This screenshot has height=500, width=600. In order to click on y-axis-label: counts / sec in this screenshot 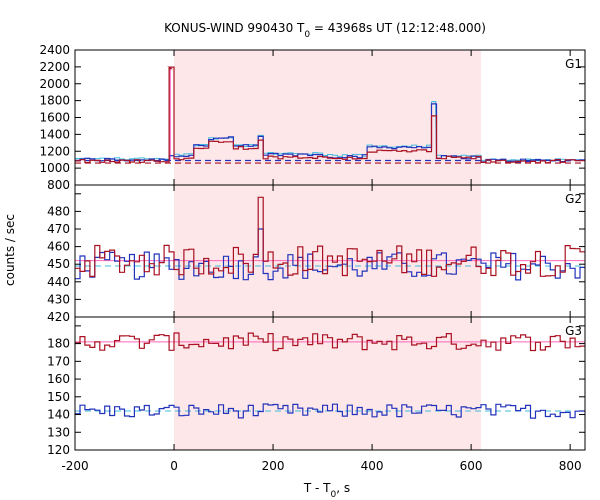, I will do `click(10, 250)`.